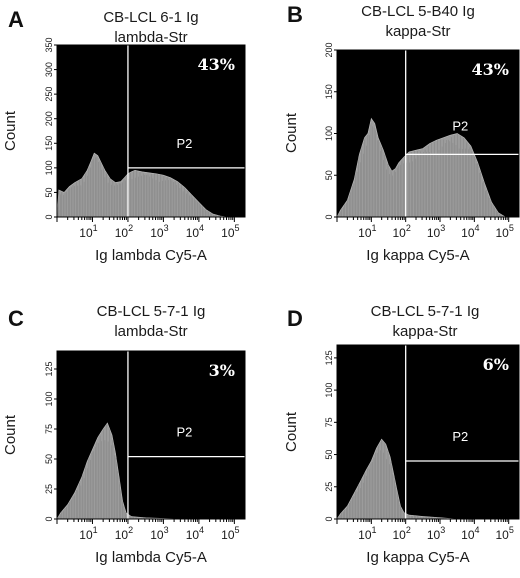  I want to click on y-tick-label: 125, so click(329, 357).